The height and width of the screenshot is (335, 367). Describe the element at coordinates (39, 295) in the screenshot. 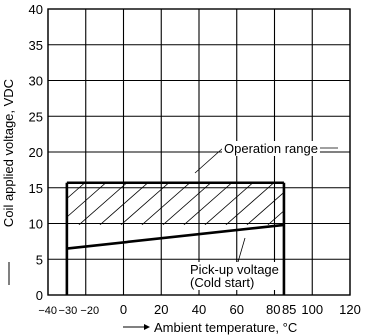

I see `y-tick-label-0: 0` at that location.